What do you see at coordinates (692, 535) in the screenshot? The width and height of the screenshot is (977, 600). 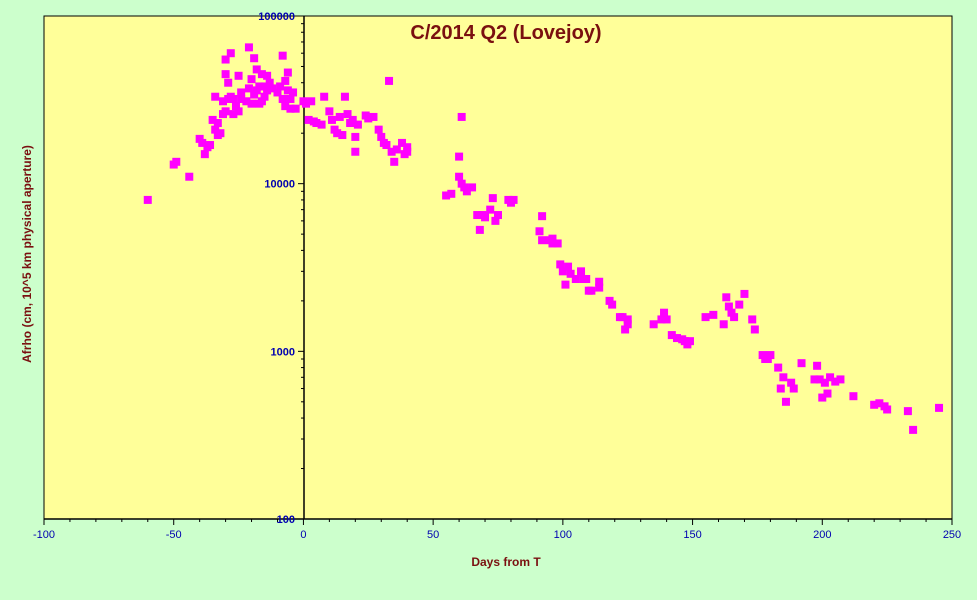 I see `x-tick-label: 150` at bounding box center [692, 535].